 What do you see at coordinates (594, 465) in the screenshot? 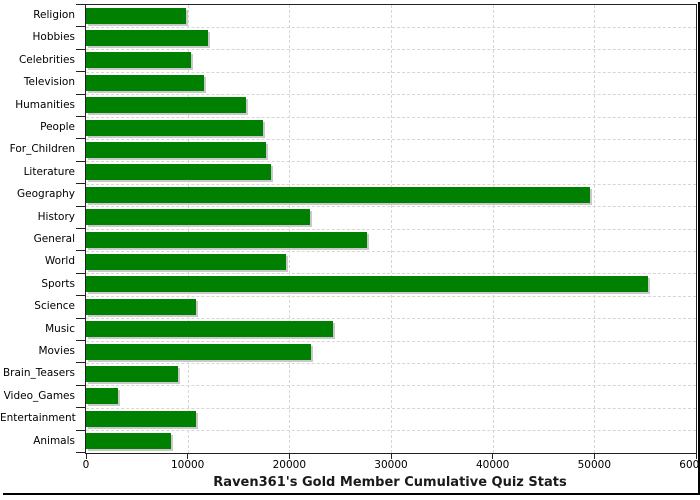
I see `x-axis-tick-label: 50000` at bounding box center [594, 465].